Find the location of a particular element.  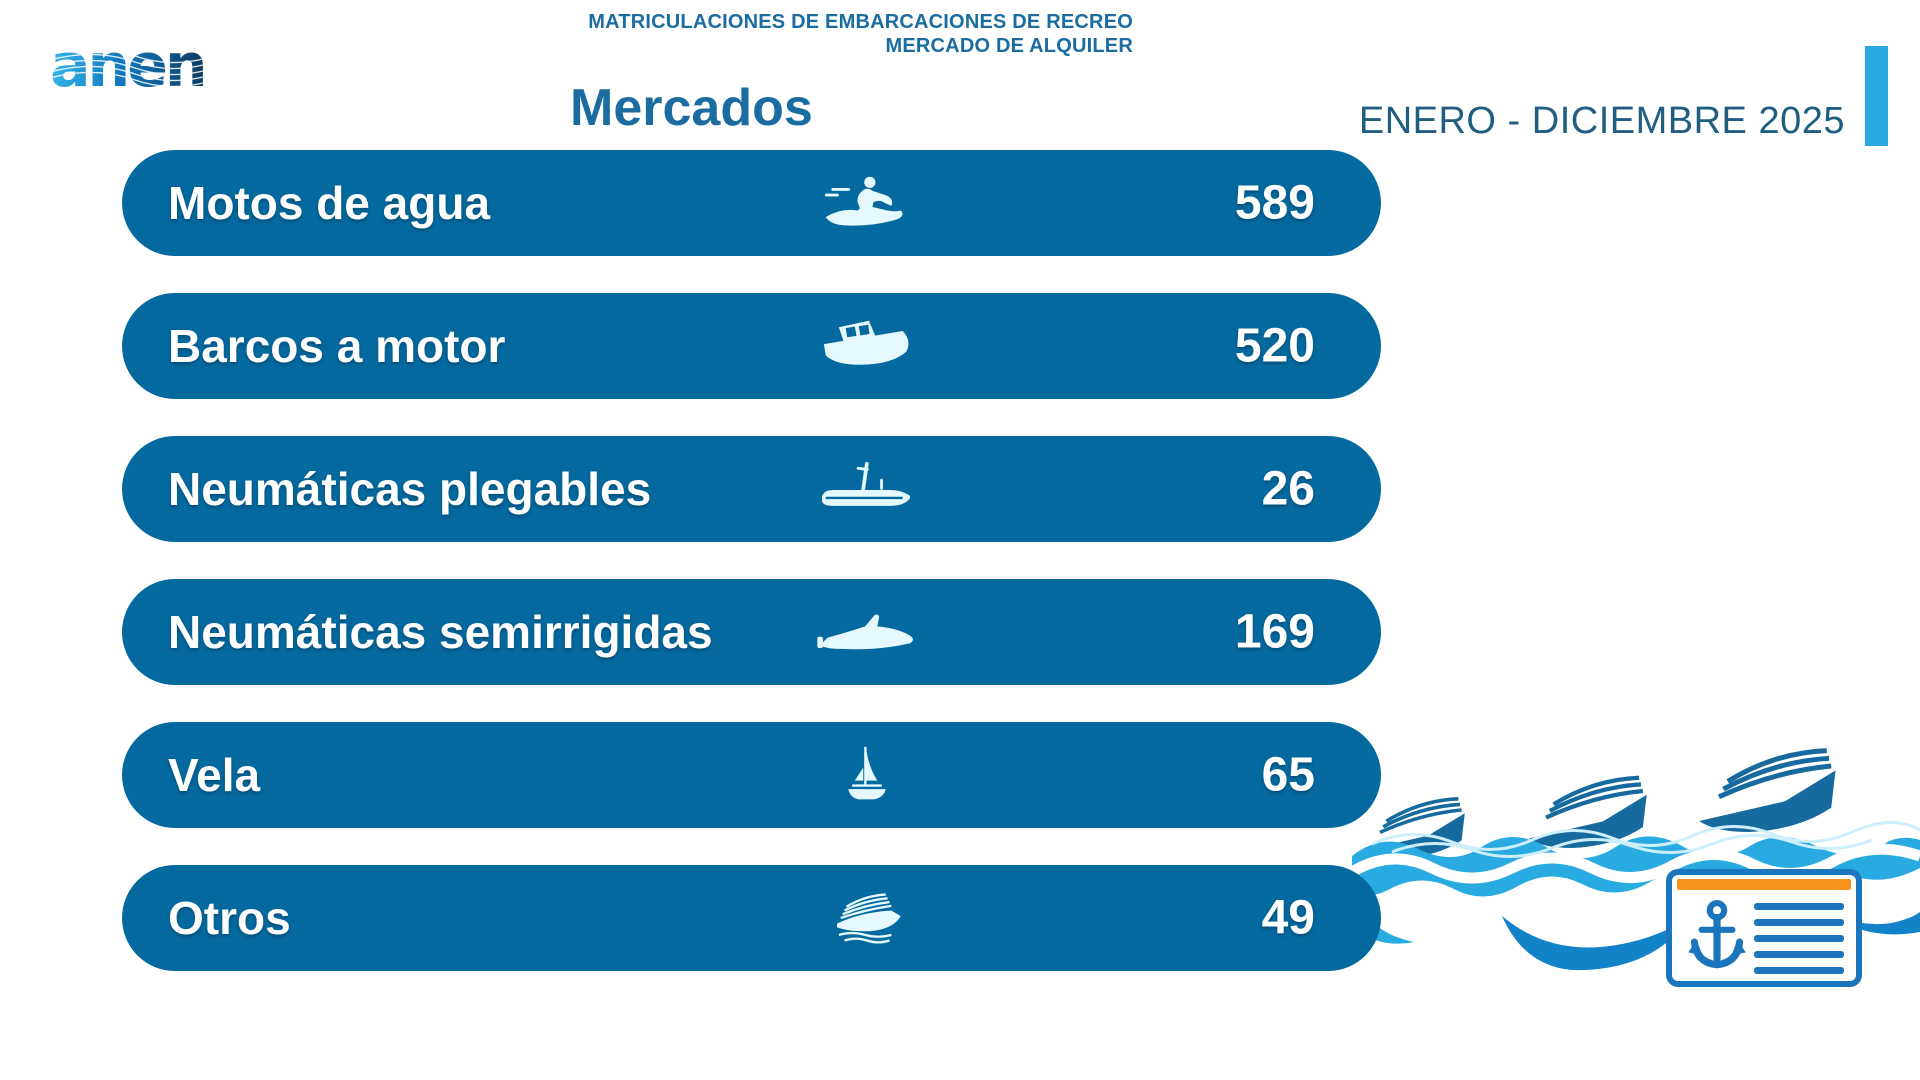

market-row: Vela 65 is located at coordinates (751, 775).